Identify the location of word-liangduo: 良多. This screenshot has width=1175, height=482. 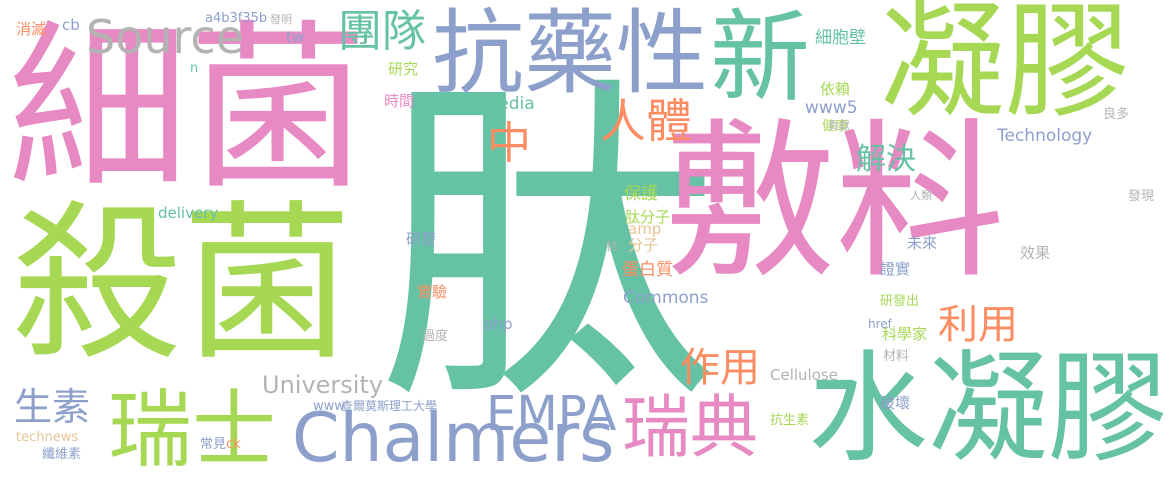
(1116, 114).